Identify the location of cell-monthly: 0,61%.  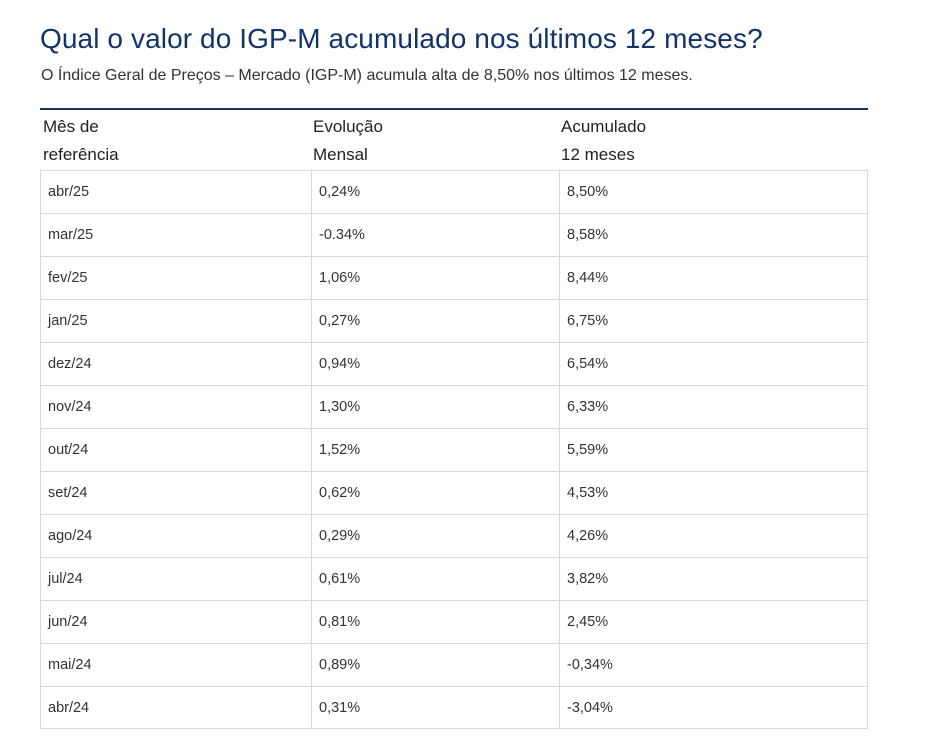
(435, 579).